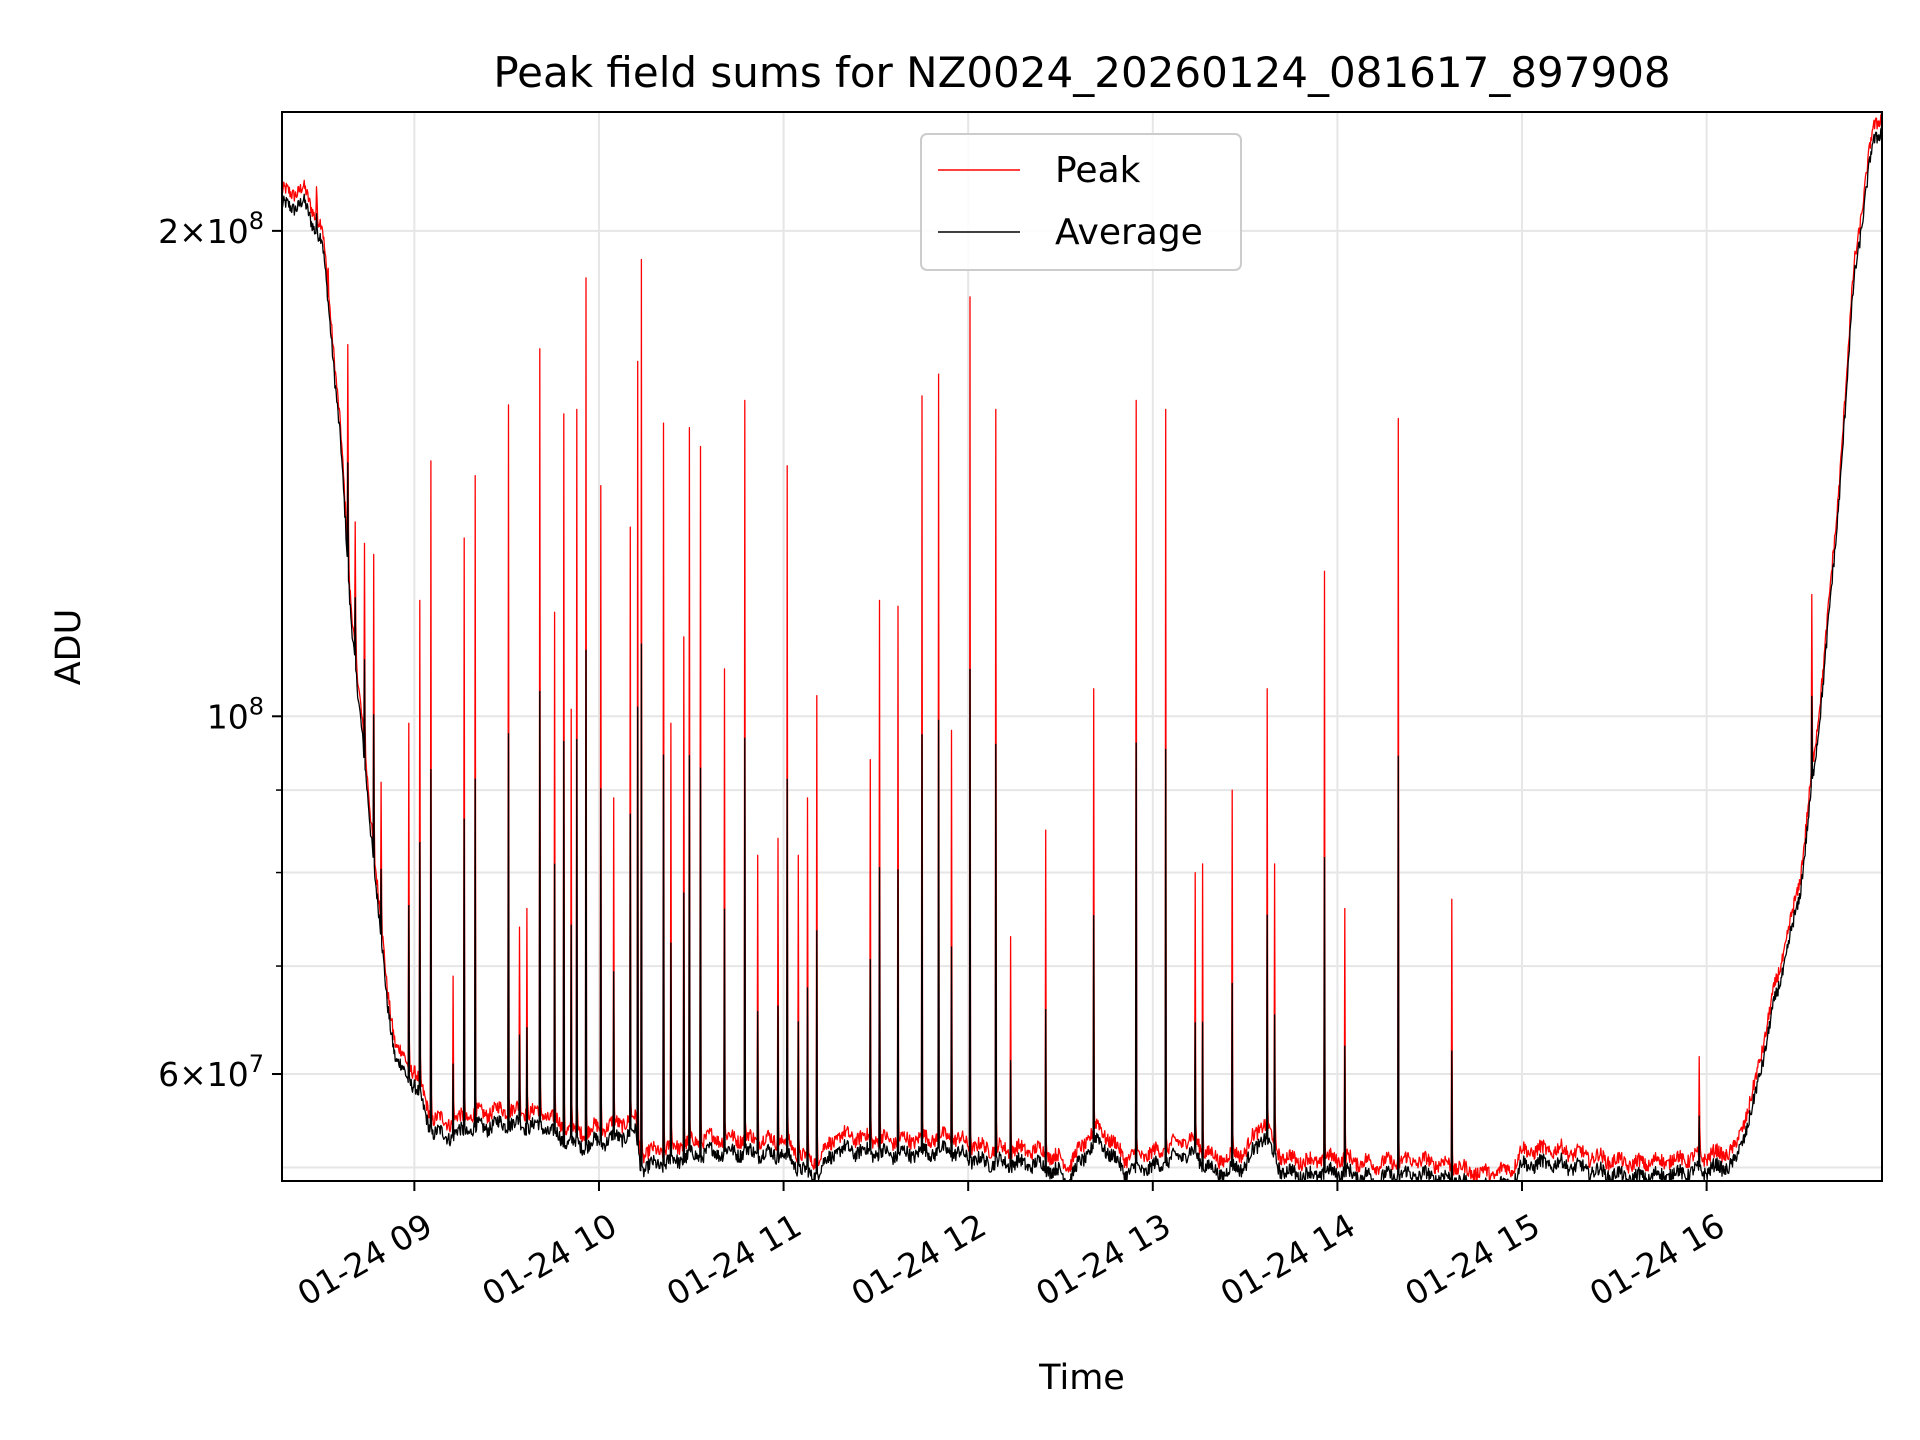 The image size is (1920, 1440). Describe the element at coordinates (1081, 1378) in the screenshot. I see `x-axis-label: Time` at that location.